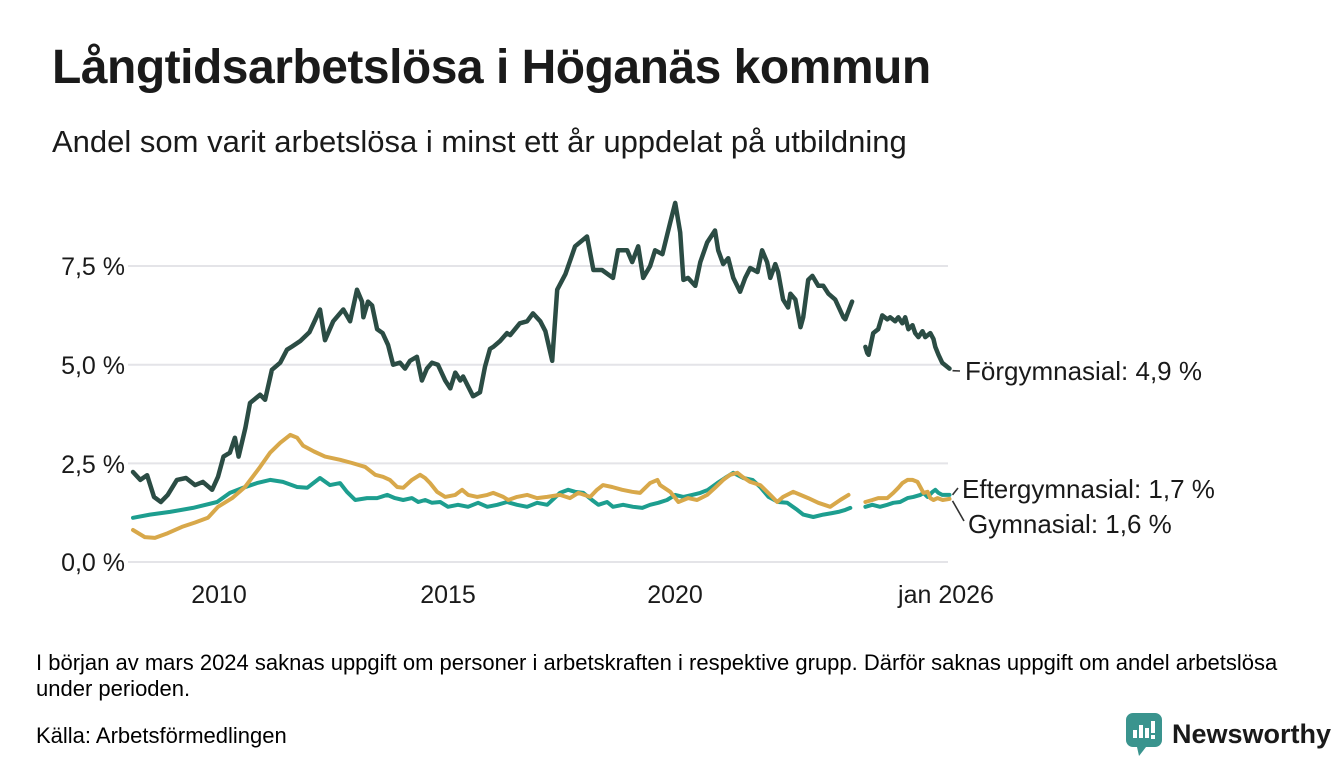 The width and height of the screenshot is (1340, 780). Describe the element at coordinates (958, 445) in the screenshot. I see `annotation-connectors` at that location.